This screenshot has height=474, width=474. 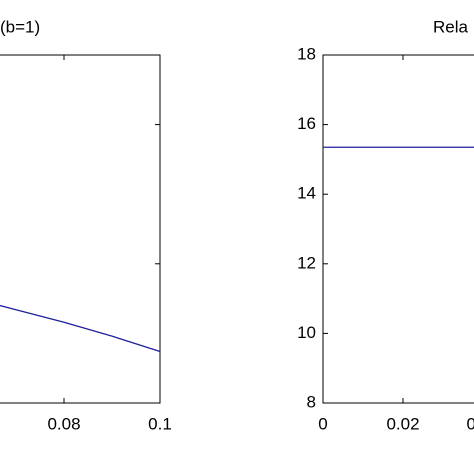 I want to click on y-tick-label: 14, so click(x=306, y=193).